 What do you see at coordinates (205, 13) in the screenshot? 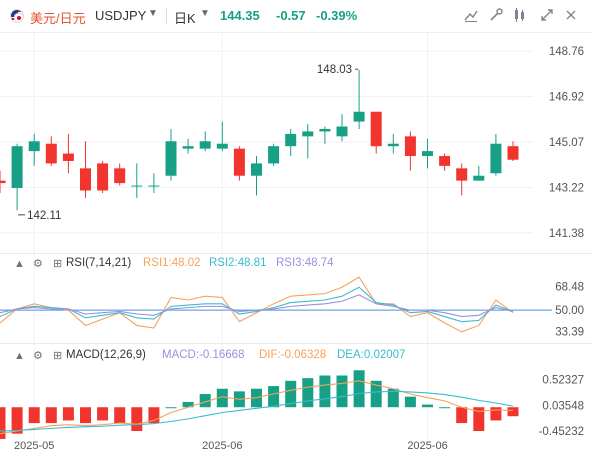
I see `timeframe-dropdown-icon: ▼` at bounding box center [205, 13].